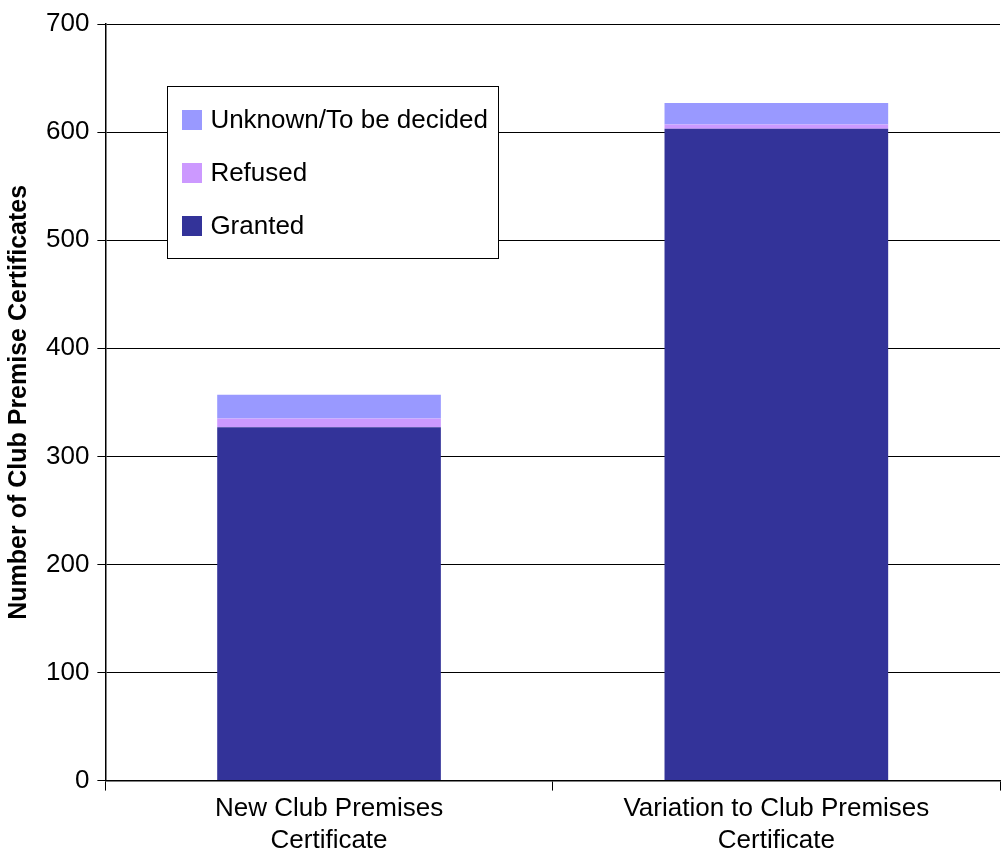  Describe the element at coordinates (67, 22) in the screenshot. I see `y-tick-label: 700` at that location.